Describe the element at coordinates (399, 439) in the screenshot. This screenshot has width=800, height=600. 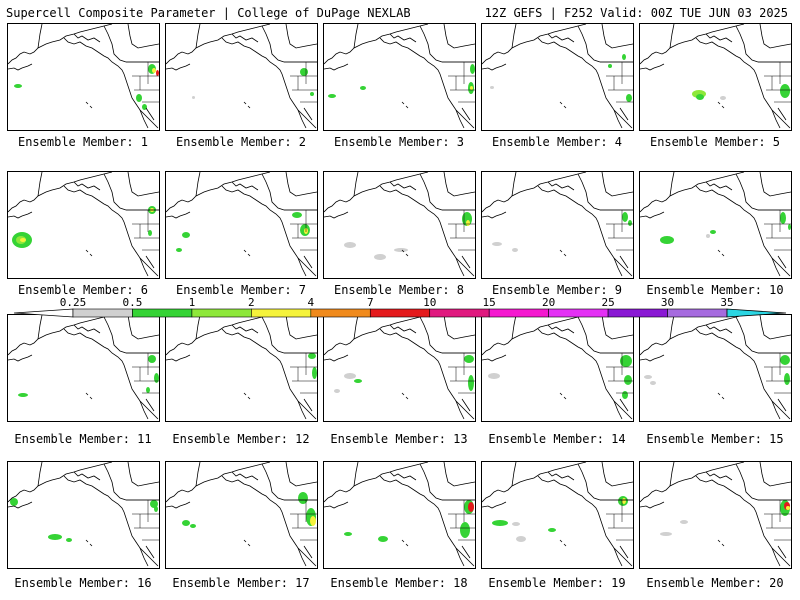
I see `member-label: Ensemble Member: 13` at that location.